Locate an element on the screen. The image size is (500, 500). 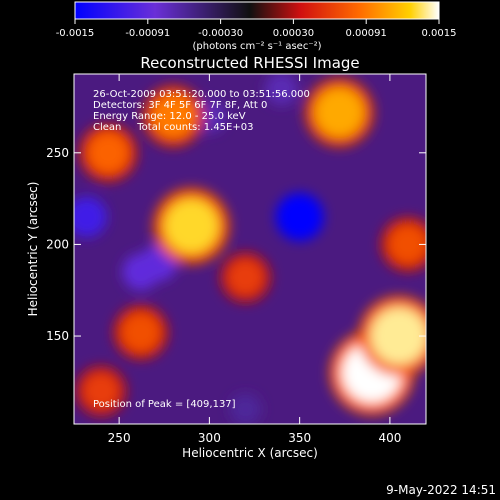
y-tick-label: 150 is located at coordinates (57, 336).